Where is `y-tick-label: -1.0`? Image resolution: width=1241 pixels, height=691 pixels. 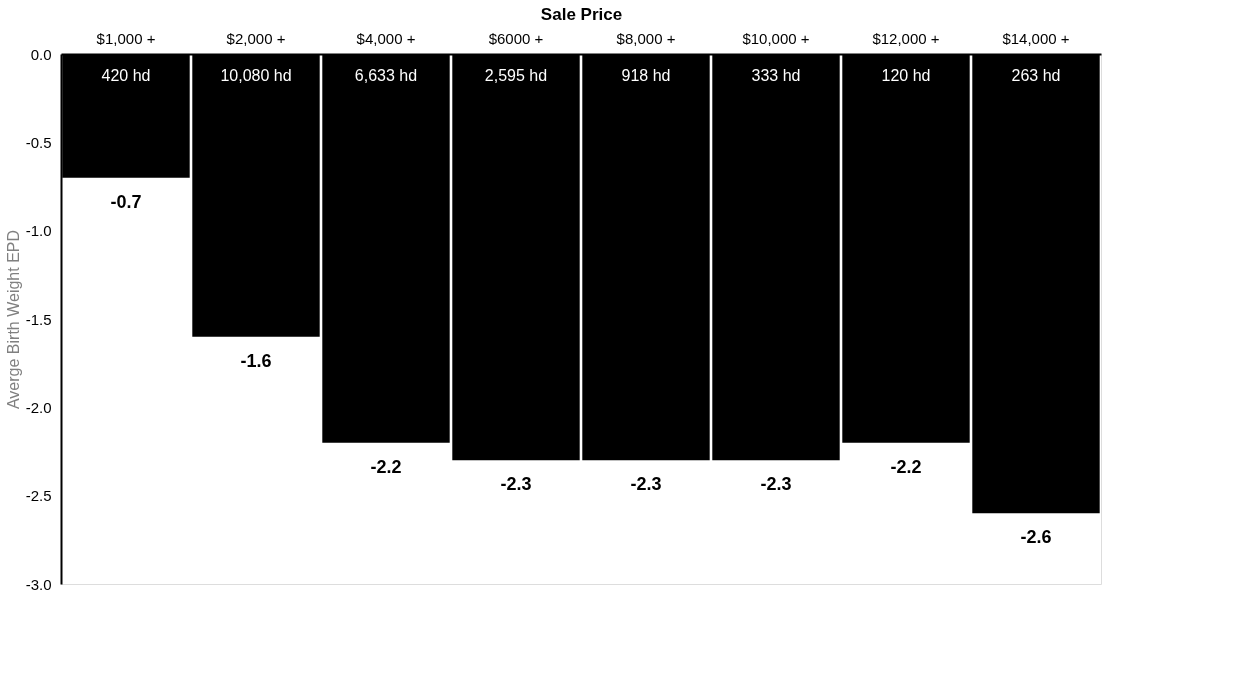 y-tick-label: -1.0 is located at coordinates (38, 231).